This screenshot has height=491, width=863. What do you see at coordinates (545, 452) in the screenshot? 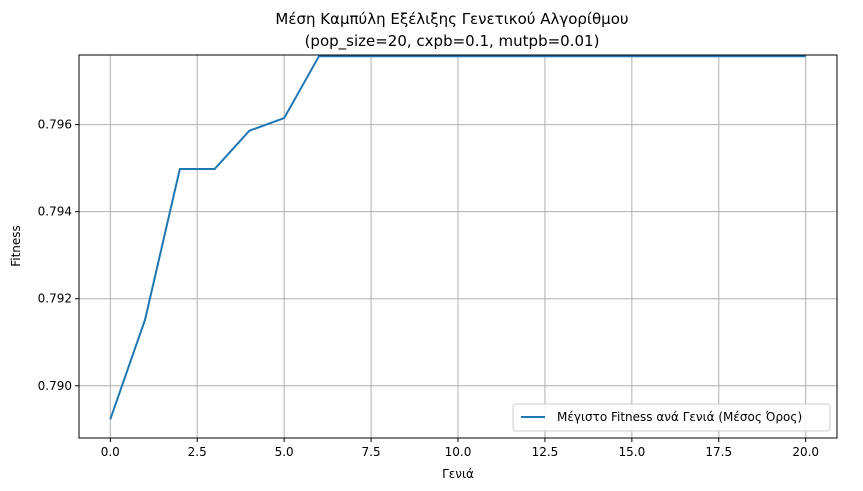
I see `x-tick-label: 12.5` at bounding box center [545, 452].